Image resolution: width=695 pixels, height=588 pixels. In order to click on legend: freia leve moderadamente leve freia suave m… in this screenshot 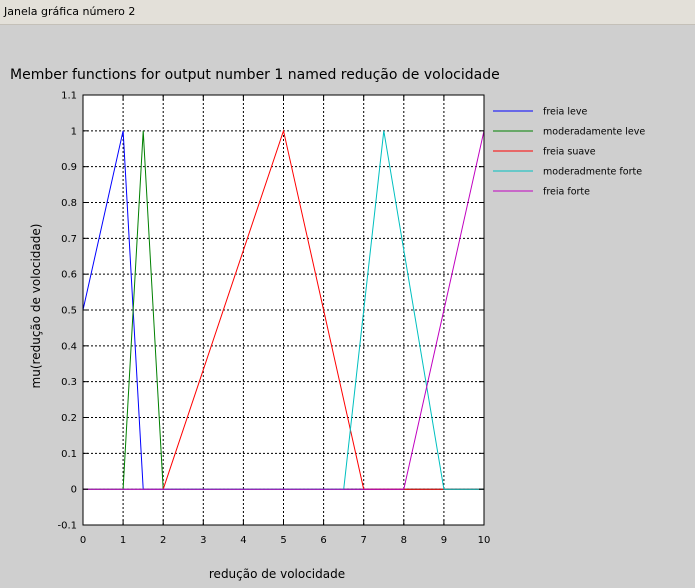, I will do `click(569, 152)`.